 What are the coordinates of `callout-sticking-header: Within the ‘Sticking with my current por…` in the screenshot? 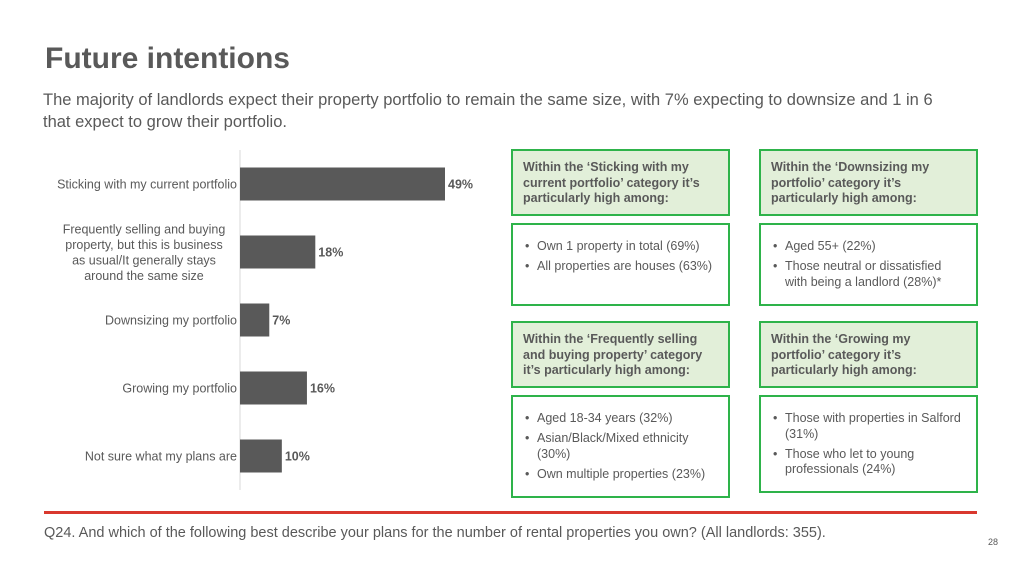 It's located at (620, 182).